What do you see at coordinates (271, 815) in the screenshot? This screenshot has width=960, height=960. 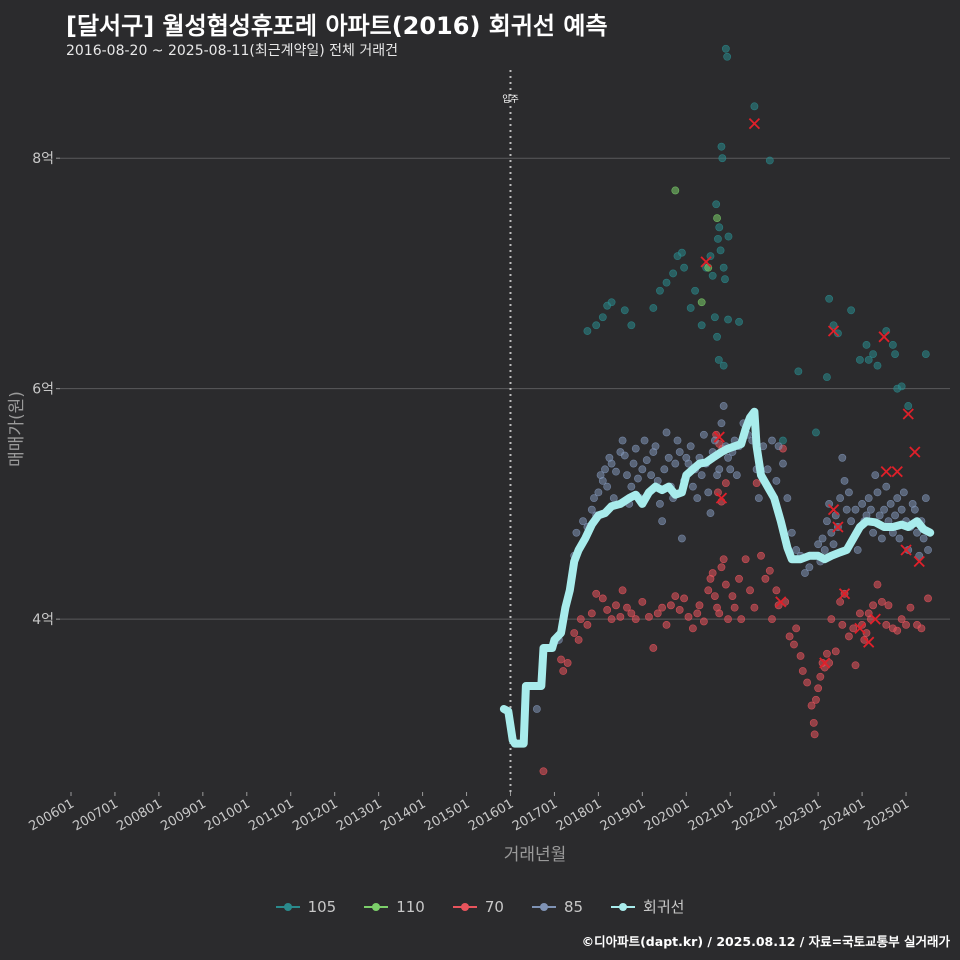 I see `x-tick-label: 201101` at bounding box center [271, 815].